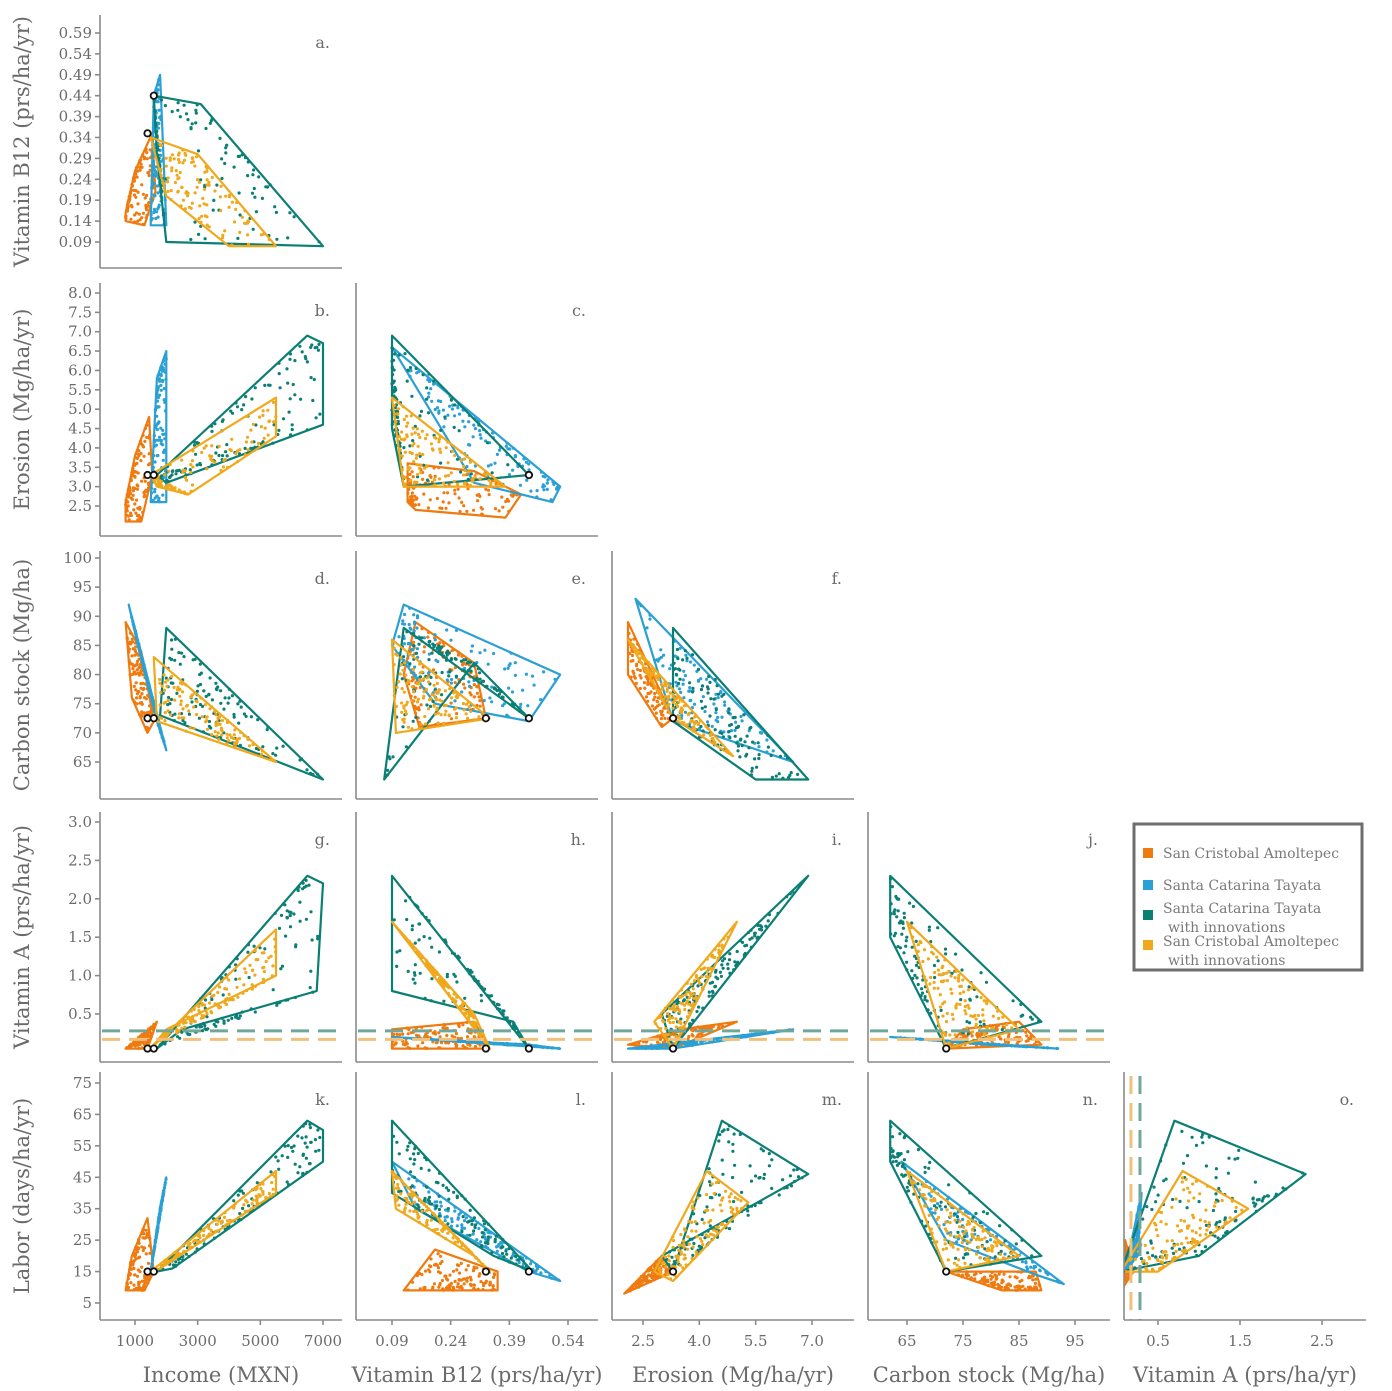  I want to click on y-tick-label: 90, so click(82, 616).